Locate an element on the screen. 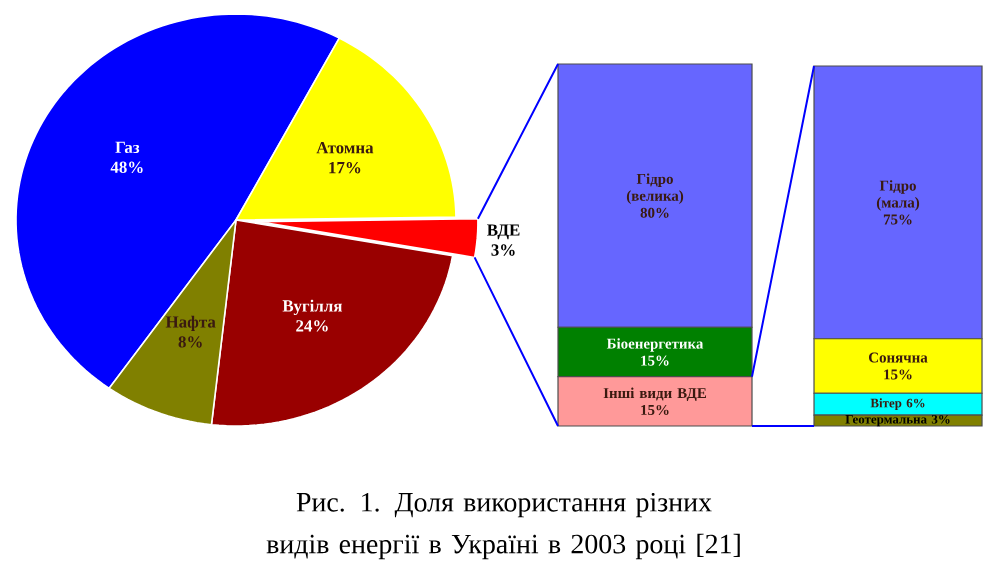 The width and height of the screenshot is (1006, 574). data-label: 3% is located at coordinates (503, 250).